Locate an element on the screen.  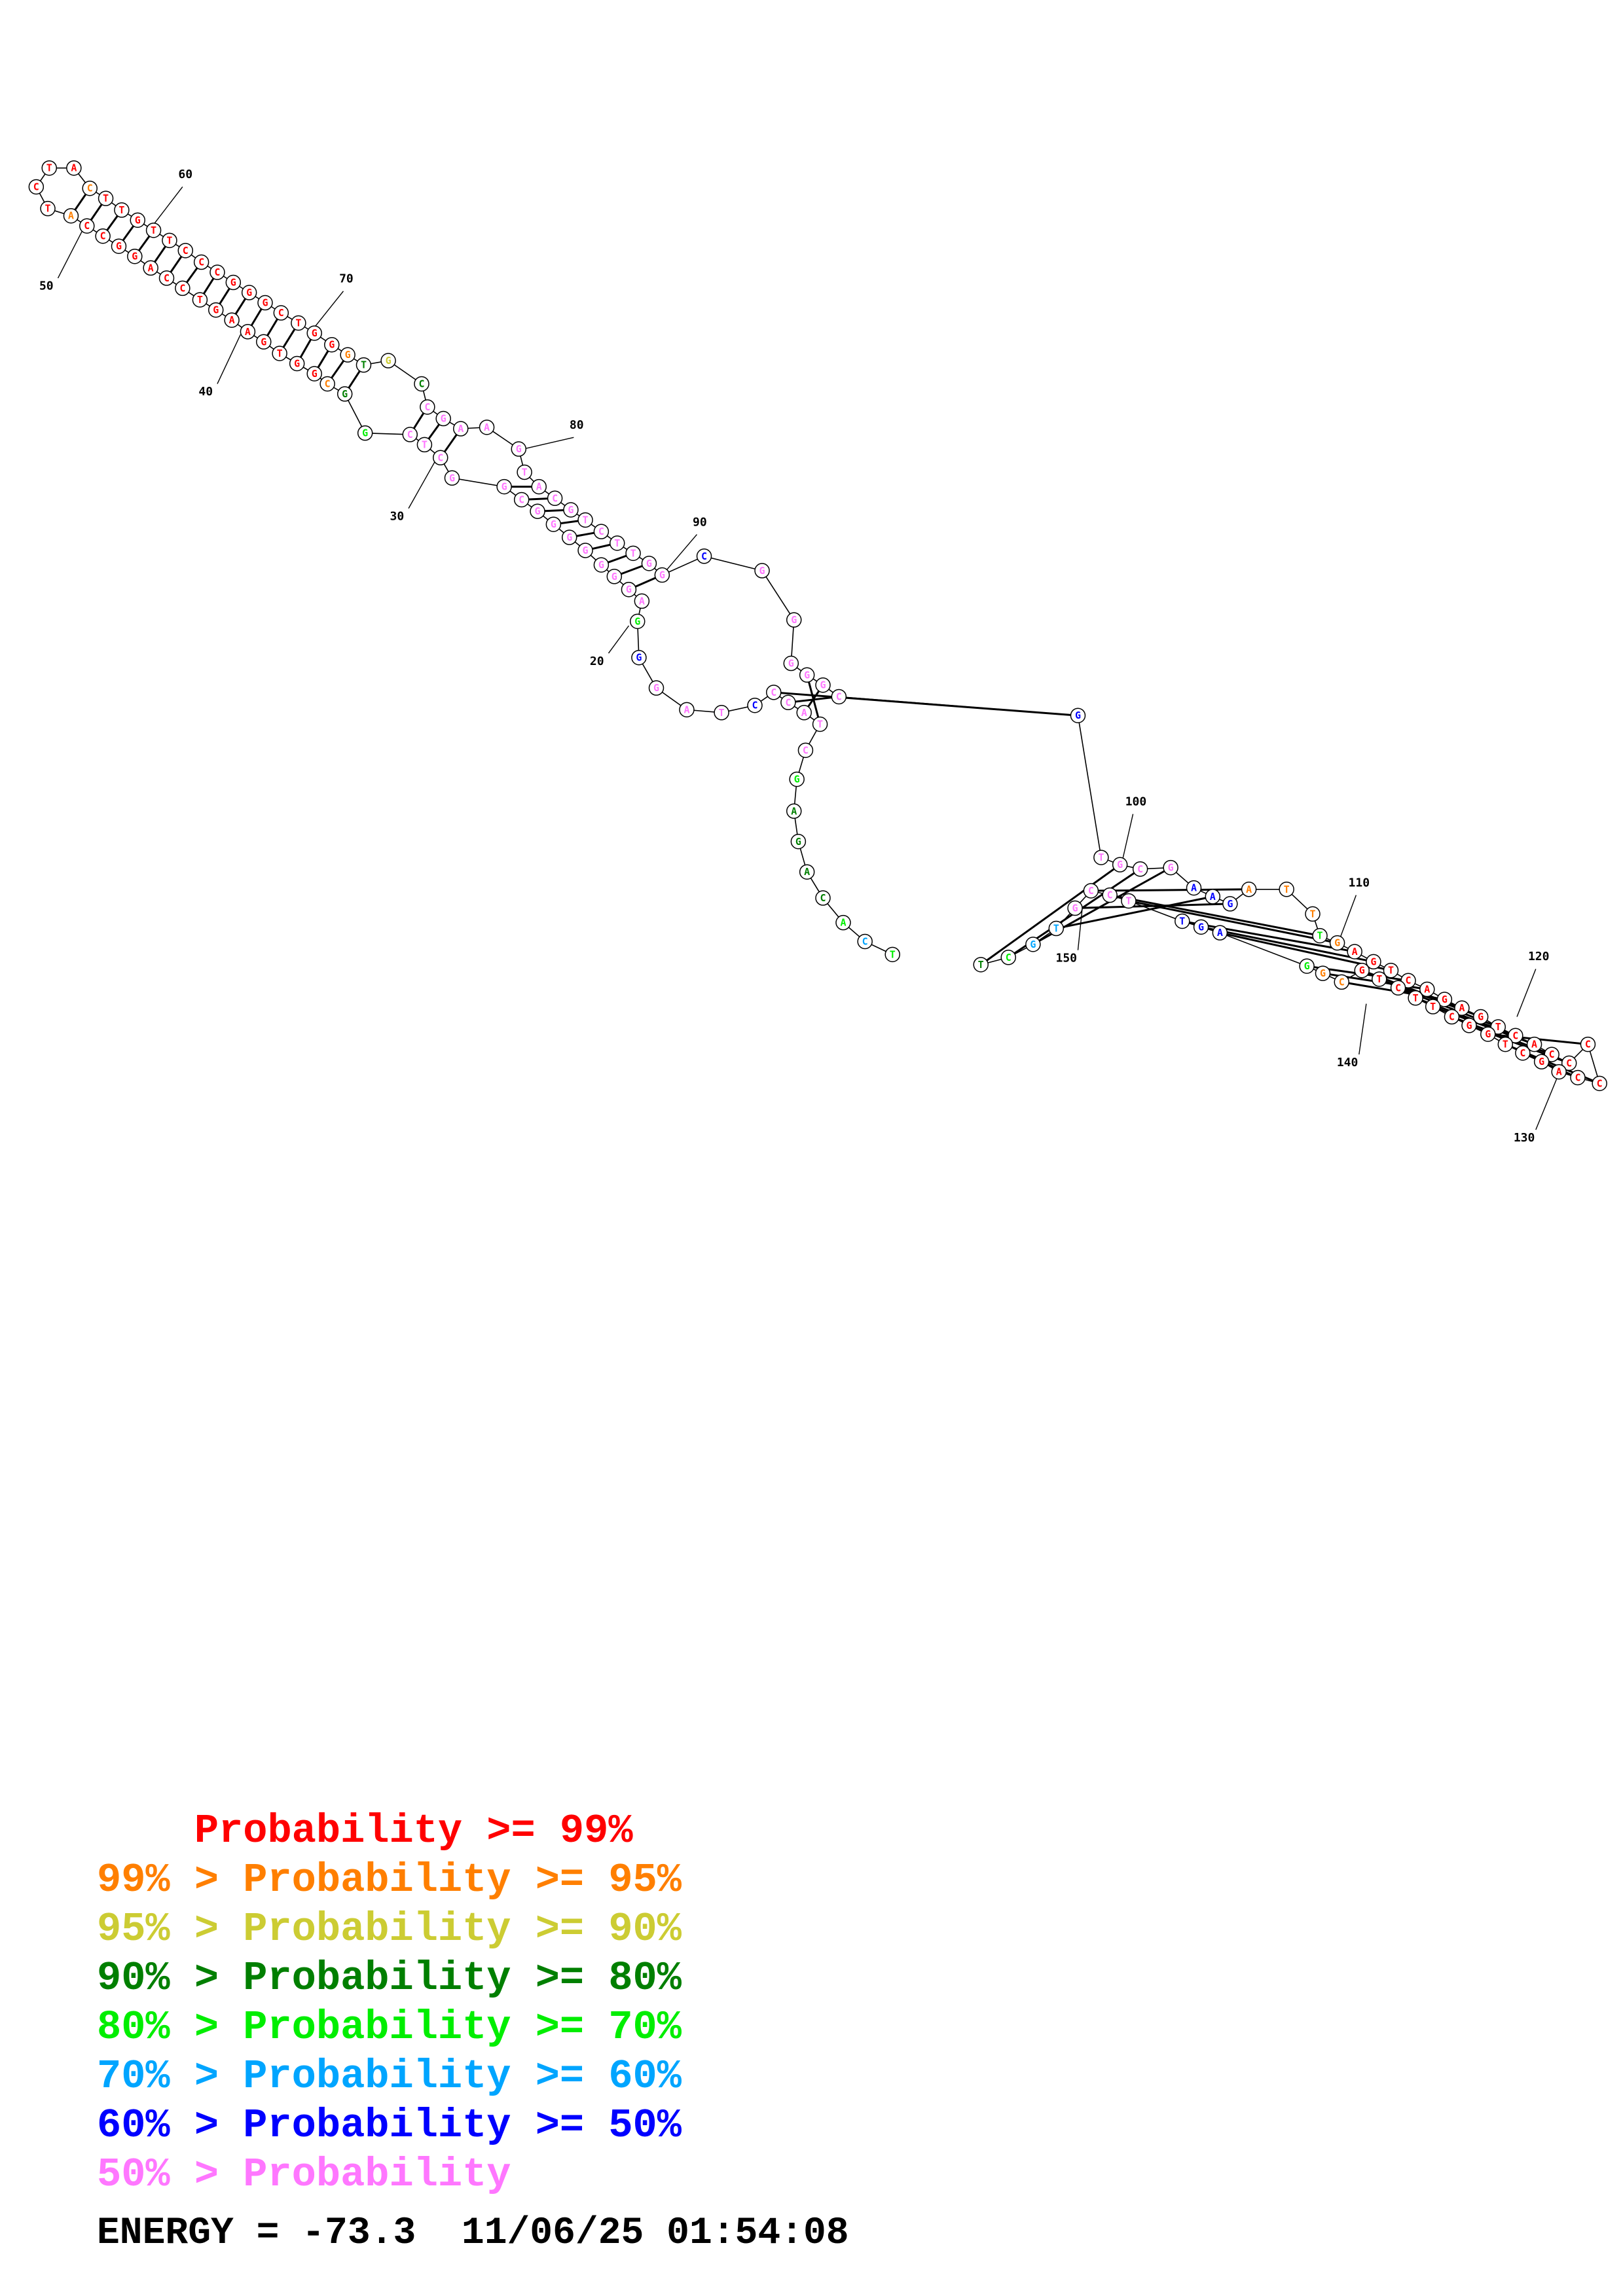
legend-text: Probability is located at coordinates (377, 2174).